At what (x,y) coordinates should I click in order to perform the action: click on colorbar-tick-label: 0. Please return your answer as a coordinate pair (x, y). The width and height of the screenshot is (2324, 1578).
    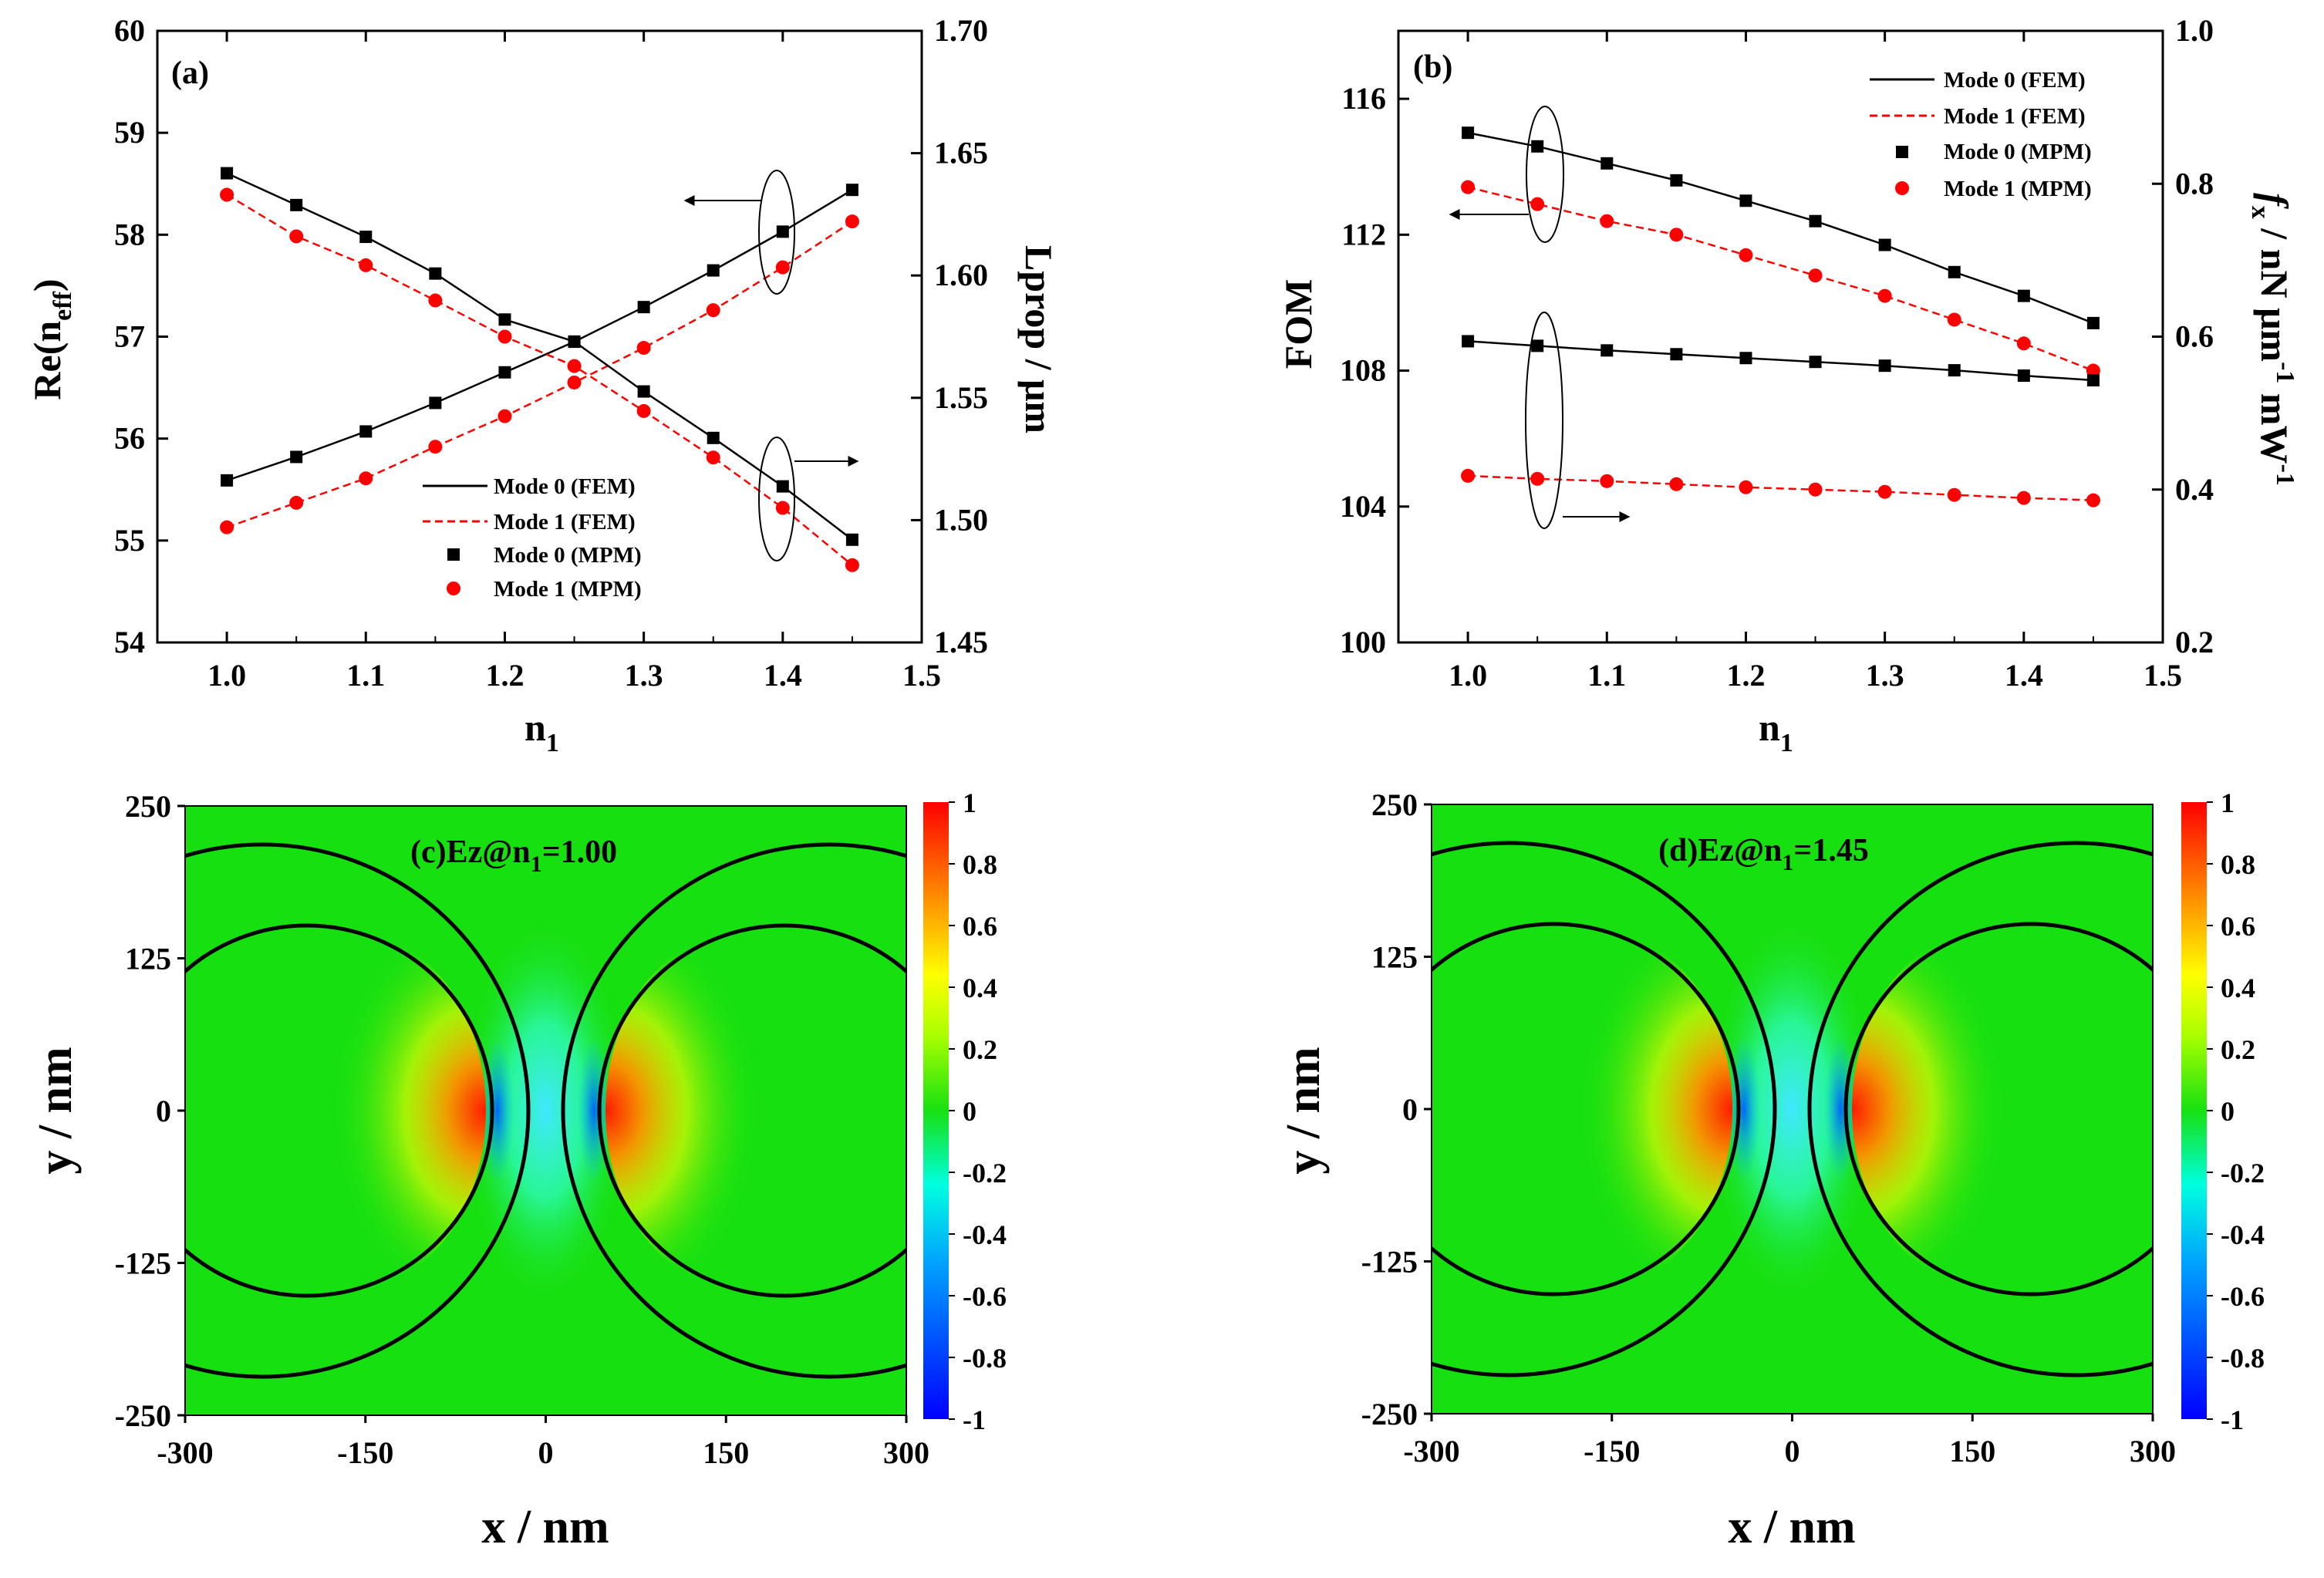
    Looking at the image, I should click on (969, 1111).